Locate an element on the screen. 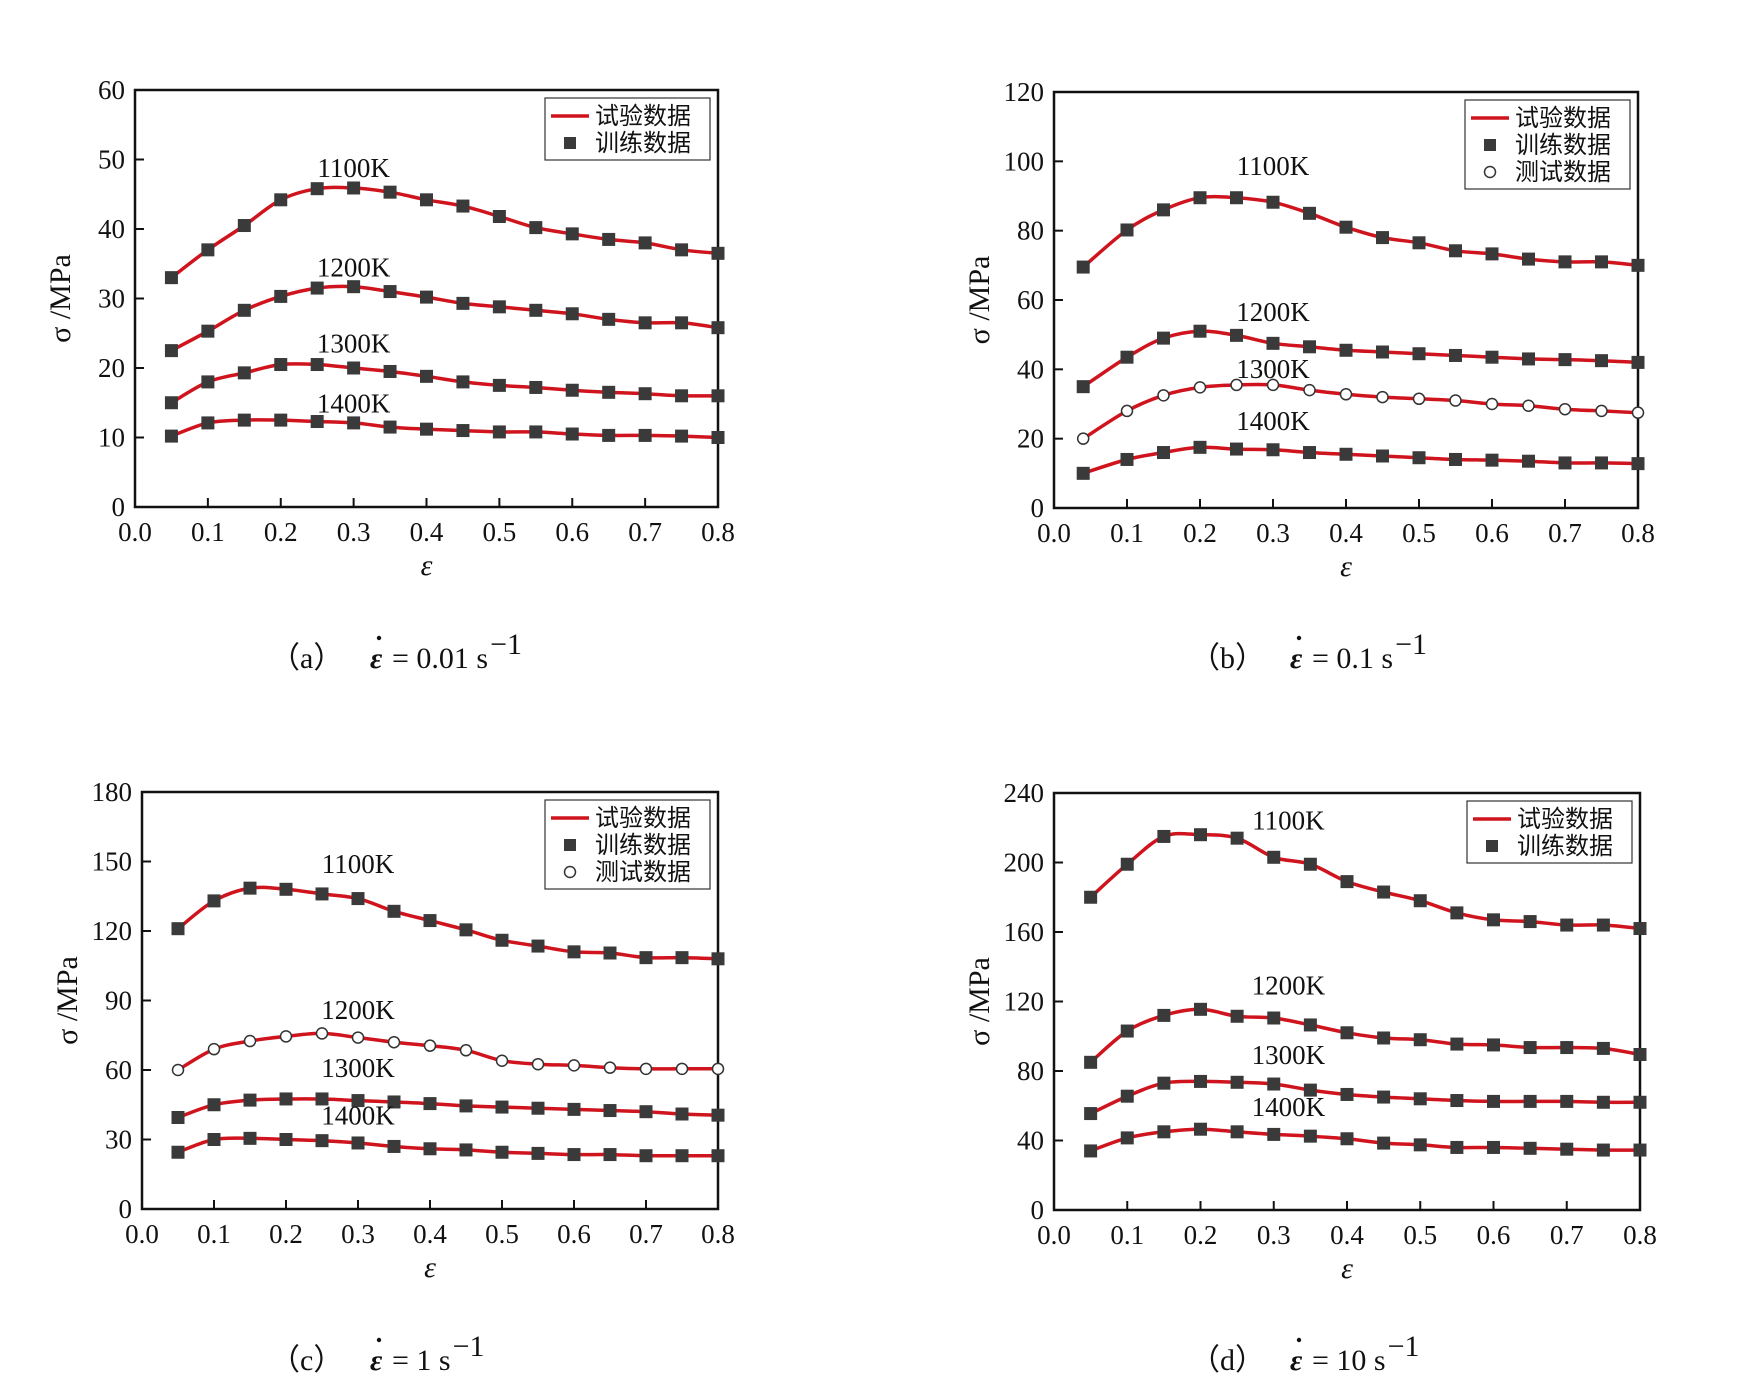  series-label: 1200K is located at coordinates (358, 1010).